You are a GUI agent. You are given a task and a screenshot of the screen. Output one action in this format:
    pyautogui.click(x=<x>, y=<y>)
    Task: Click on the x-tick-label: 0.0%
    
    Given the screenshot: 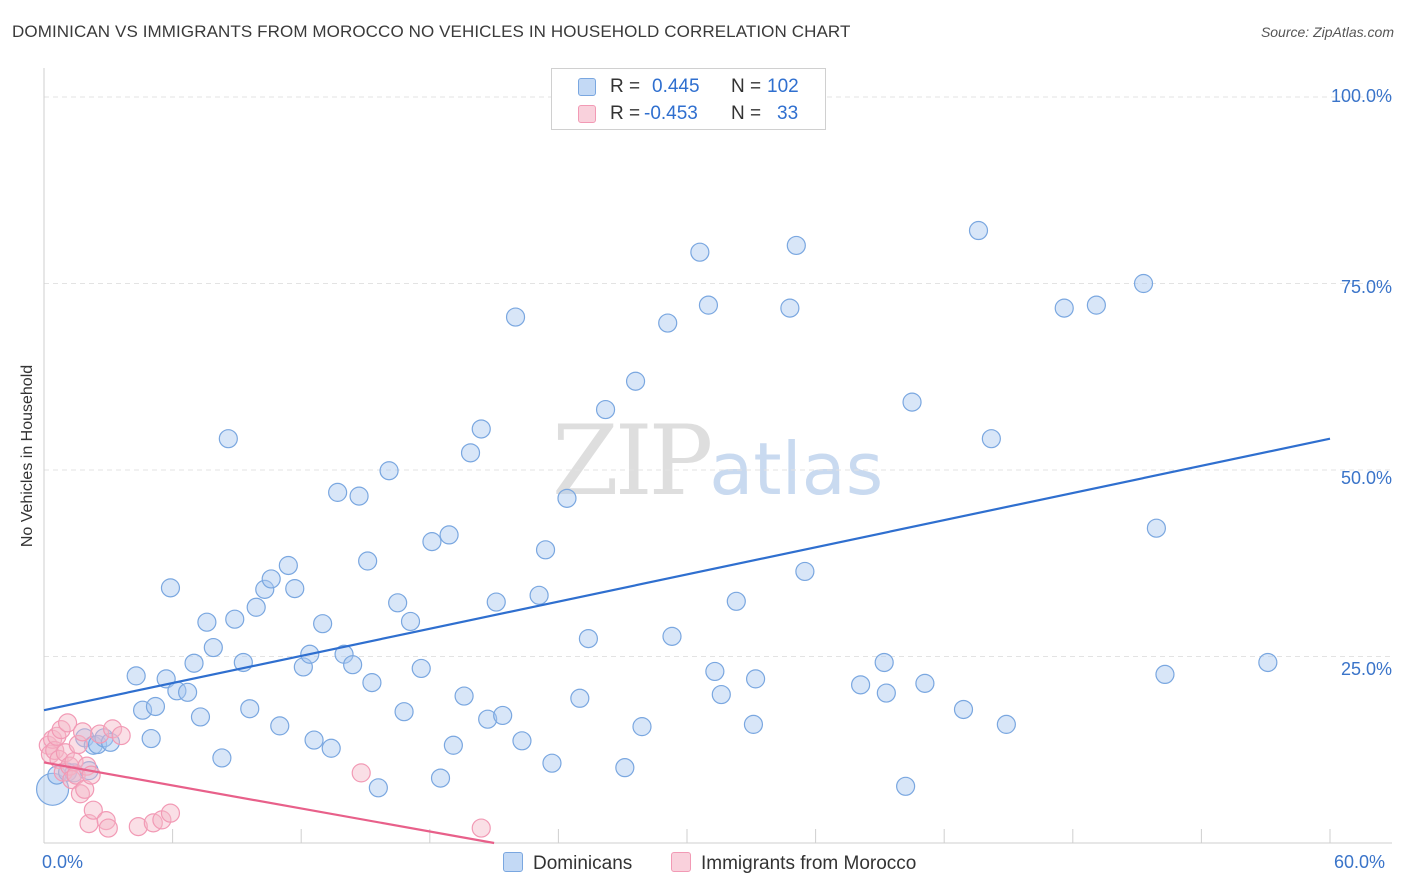 What is the action you would take?
    pyautogui.click(x=63, y=862)
    